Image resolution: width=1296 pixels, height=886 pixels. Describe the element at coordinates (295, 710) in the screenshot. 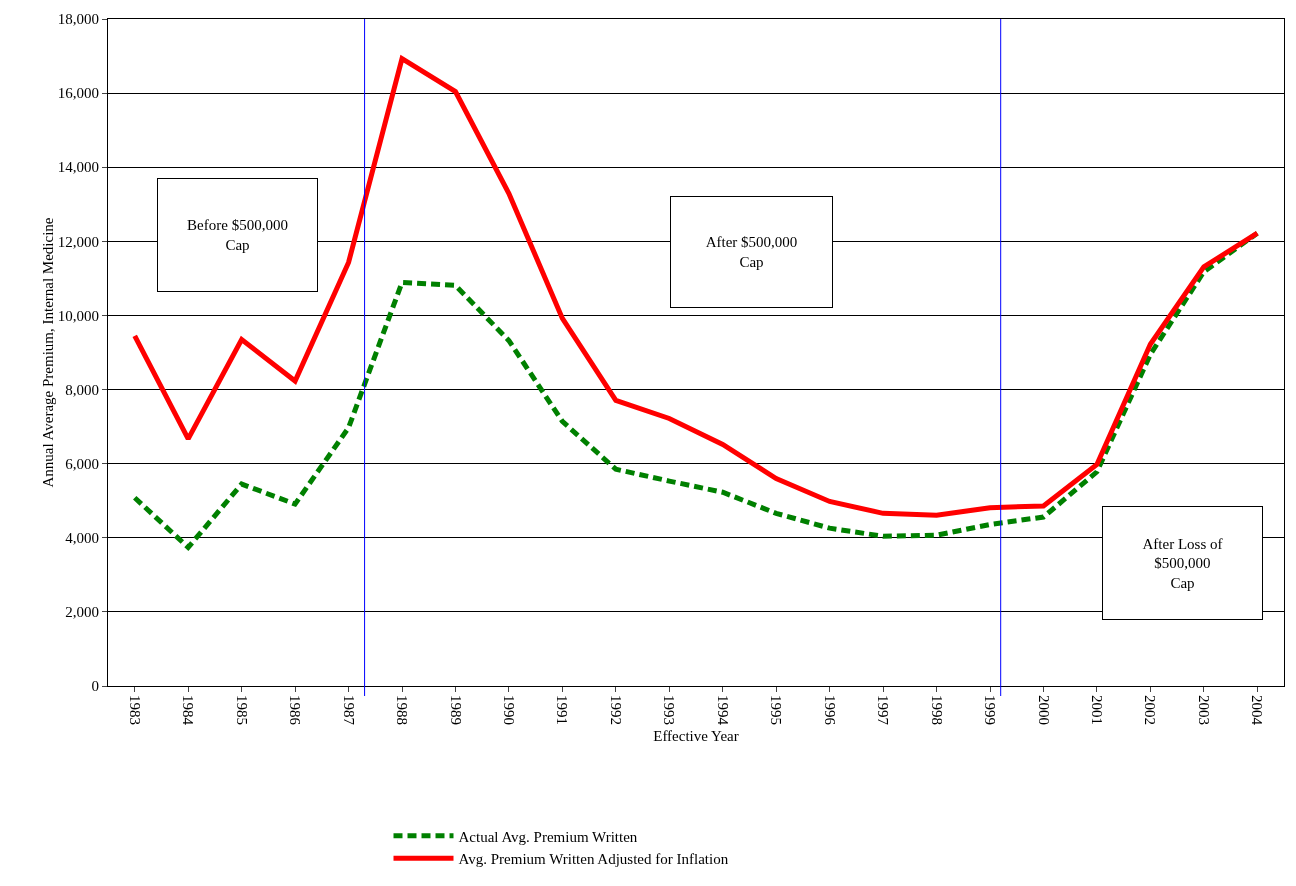

I see `x-tick-label: 1986` at that location.